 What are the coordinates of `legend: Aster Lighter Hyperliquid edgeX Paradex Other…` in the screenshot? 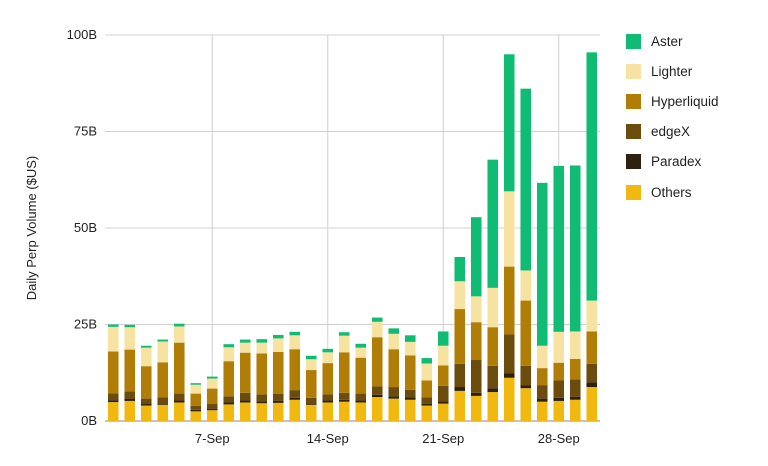 It's located at (672, 116).